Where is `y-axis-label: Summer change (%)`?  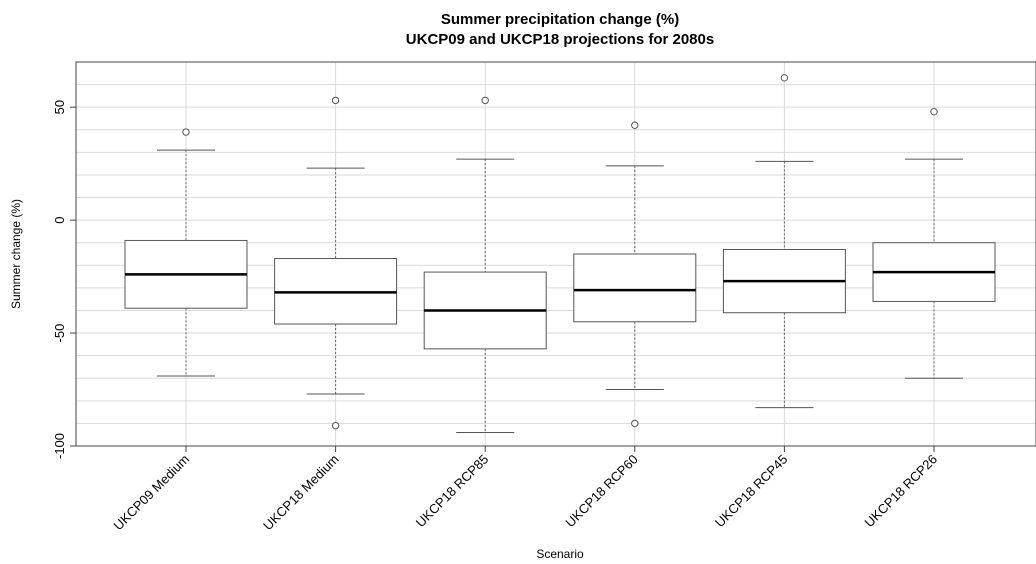
y-axis-label: Summer change (%) is located at coordinates (16, 254).